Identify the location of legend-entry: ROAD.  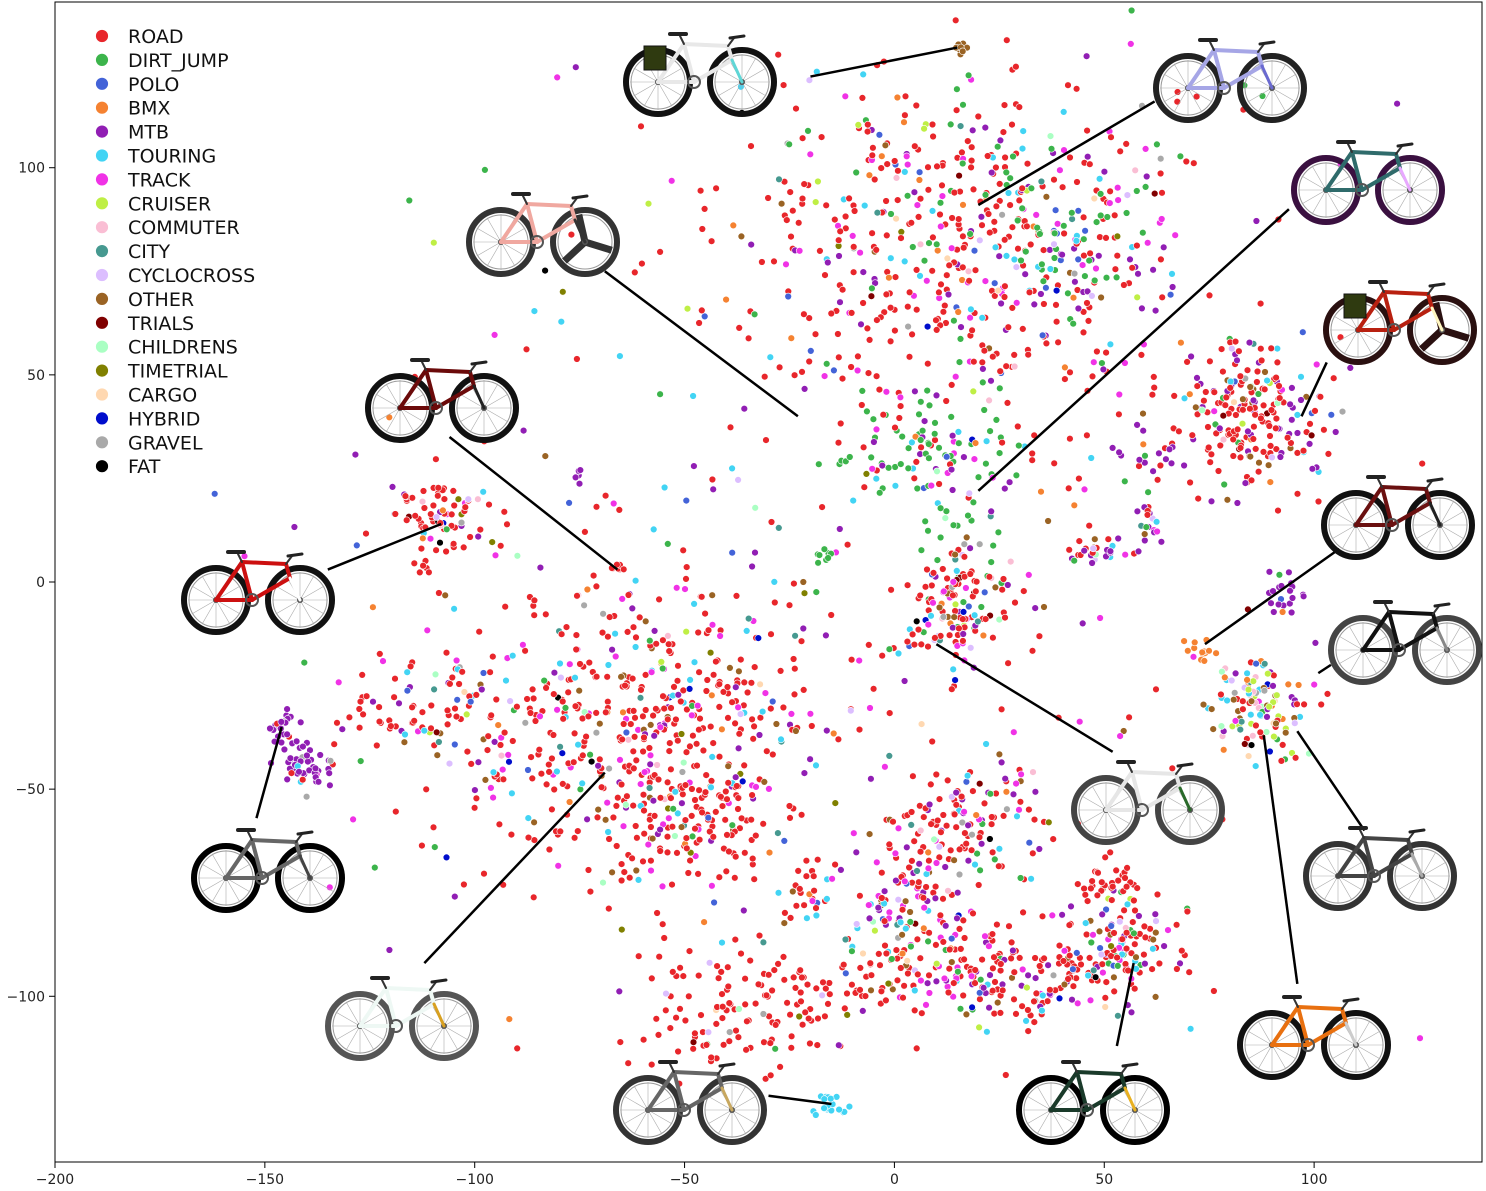
(139, 37).